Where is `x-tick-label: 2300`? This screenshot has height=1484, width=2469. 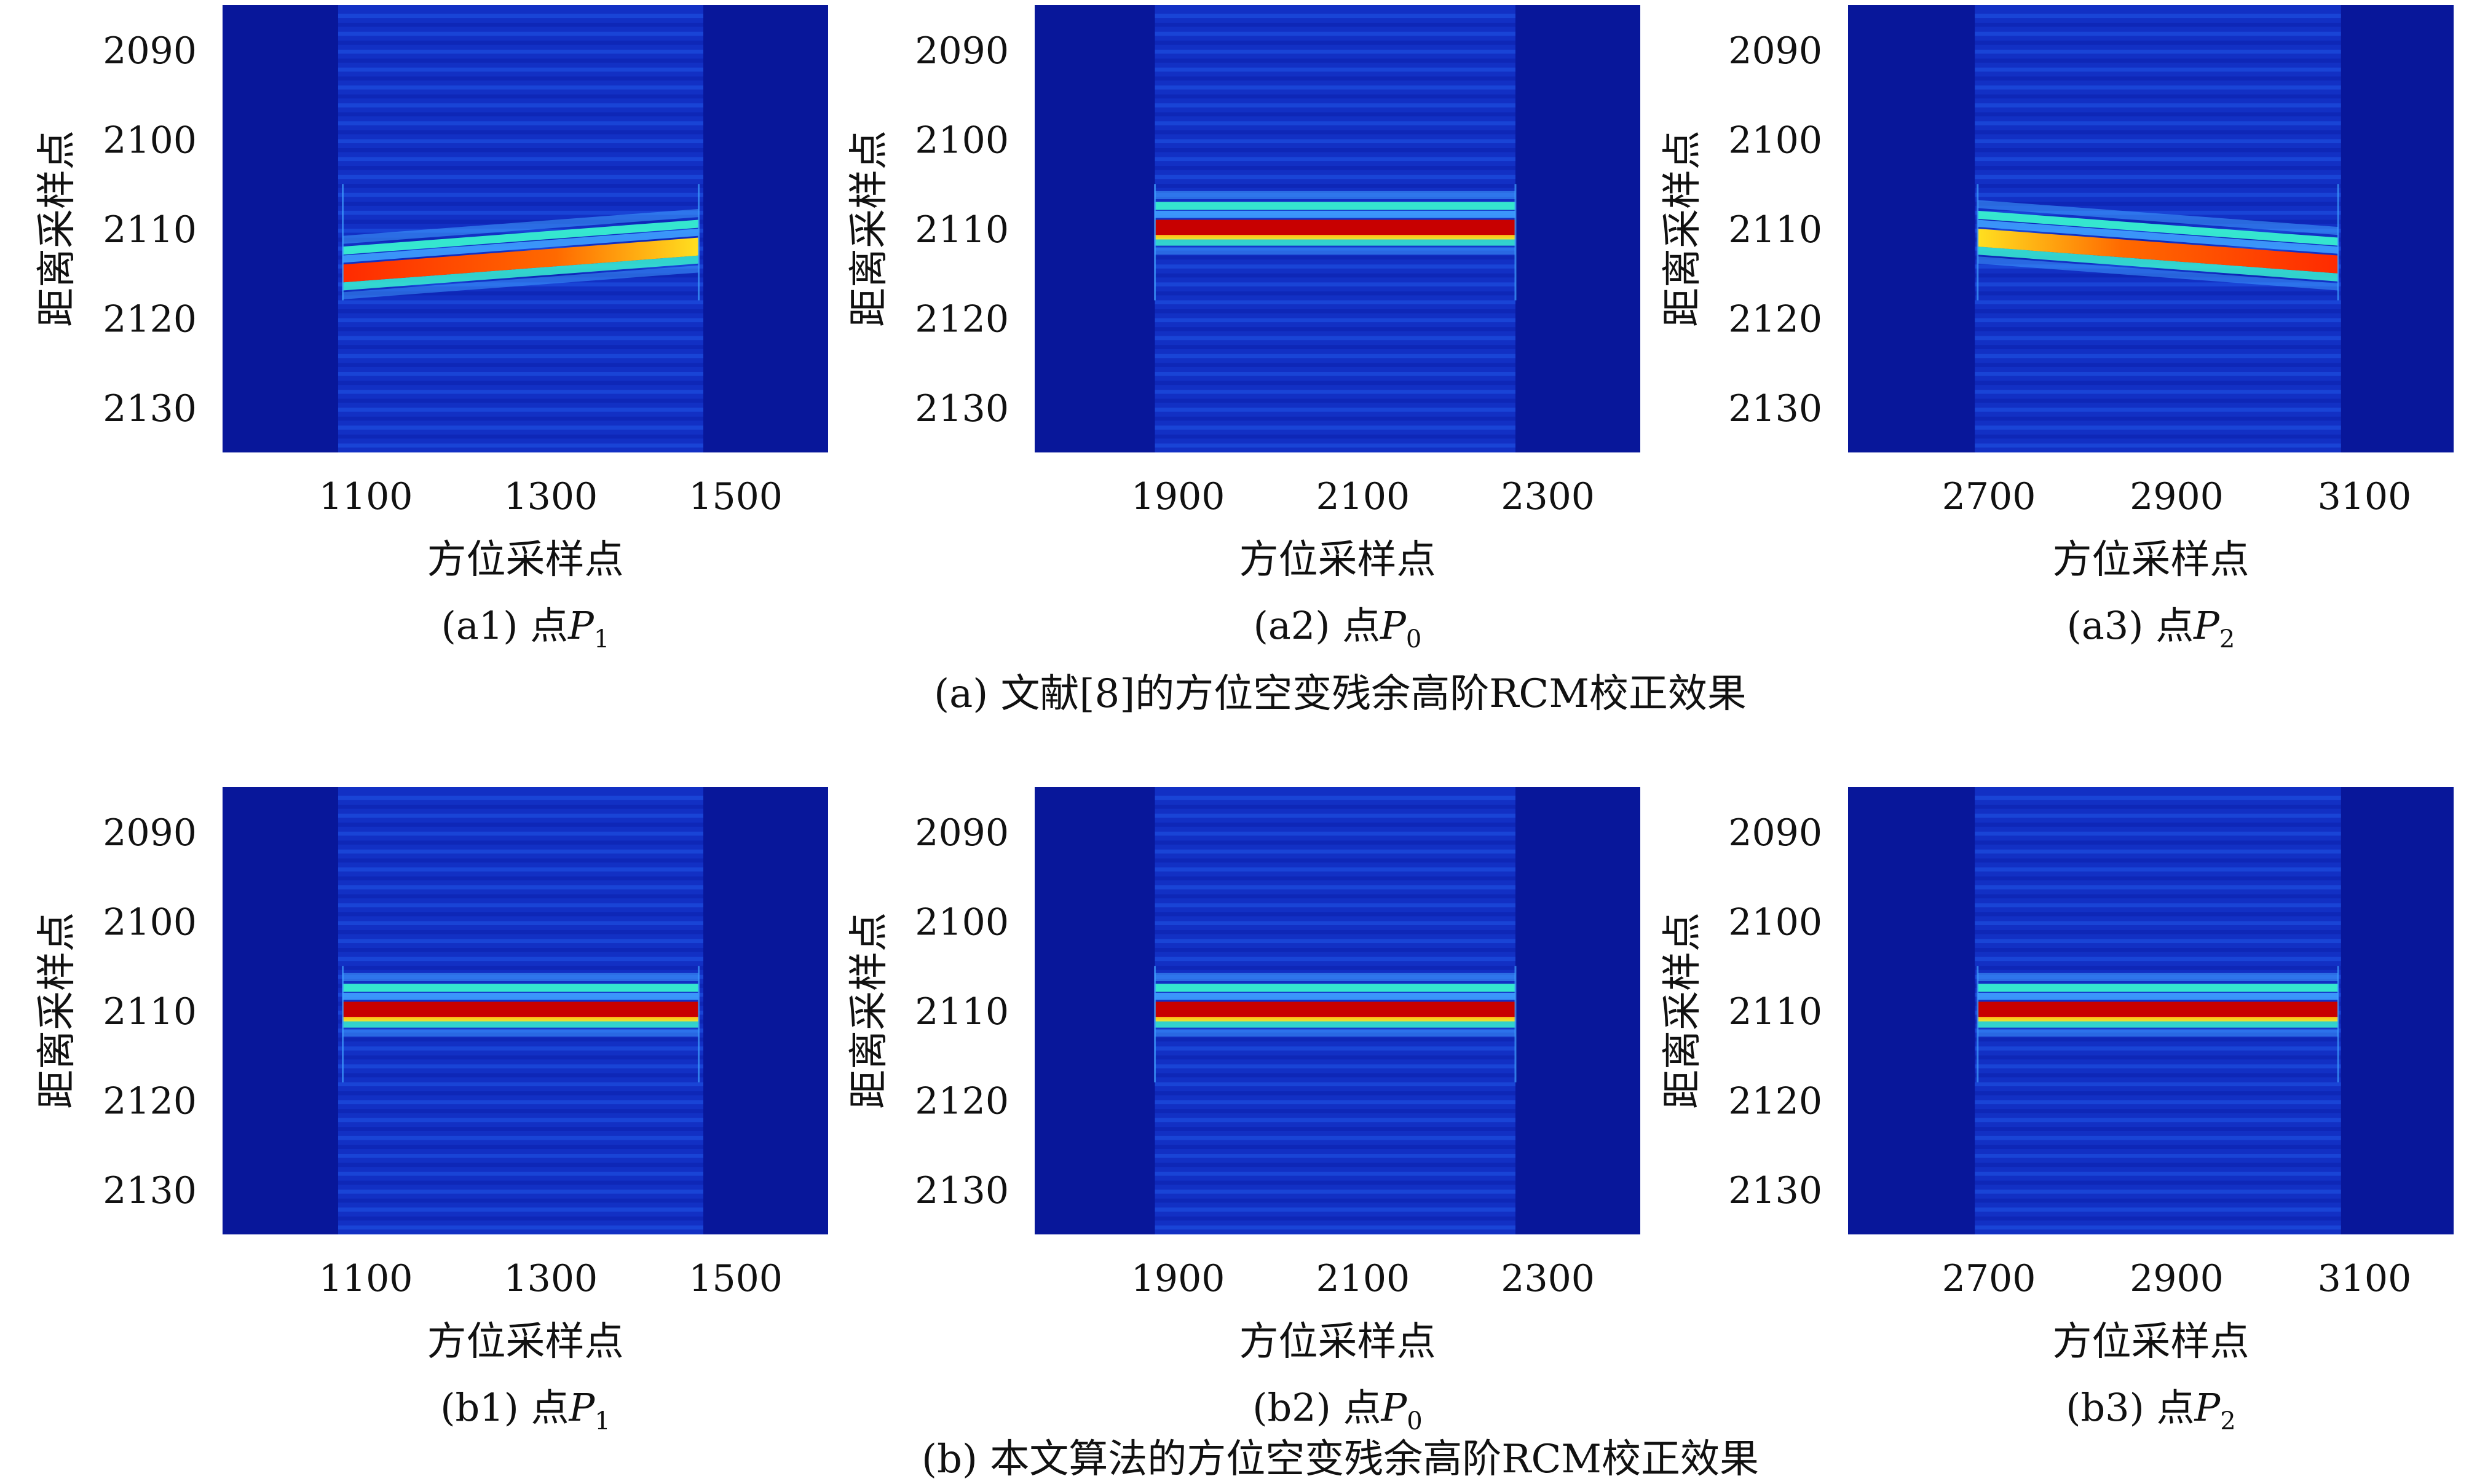 x-tick-label: 2300 is located at coordinates (1548, 1278).